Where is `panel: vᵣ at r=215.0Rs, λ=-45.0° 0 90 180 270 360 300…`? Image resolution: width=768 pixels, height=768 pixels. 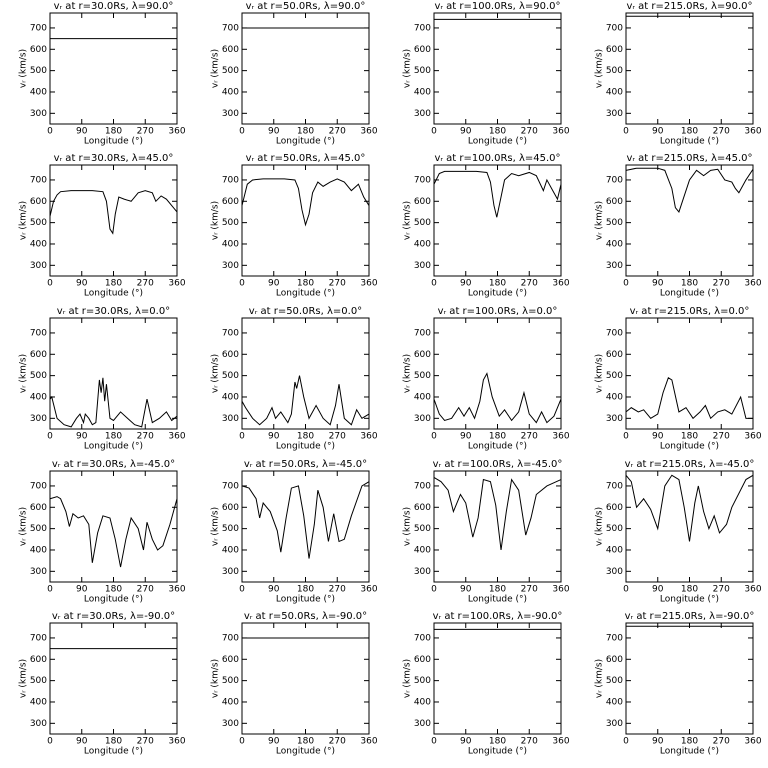 panel: vᵣ at r=215.0Rs, λ=-45.0° 0 90 180 270 360 300… is located at coordinates (678, 532).